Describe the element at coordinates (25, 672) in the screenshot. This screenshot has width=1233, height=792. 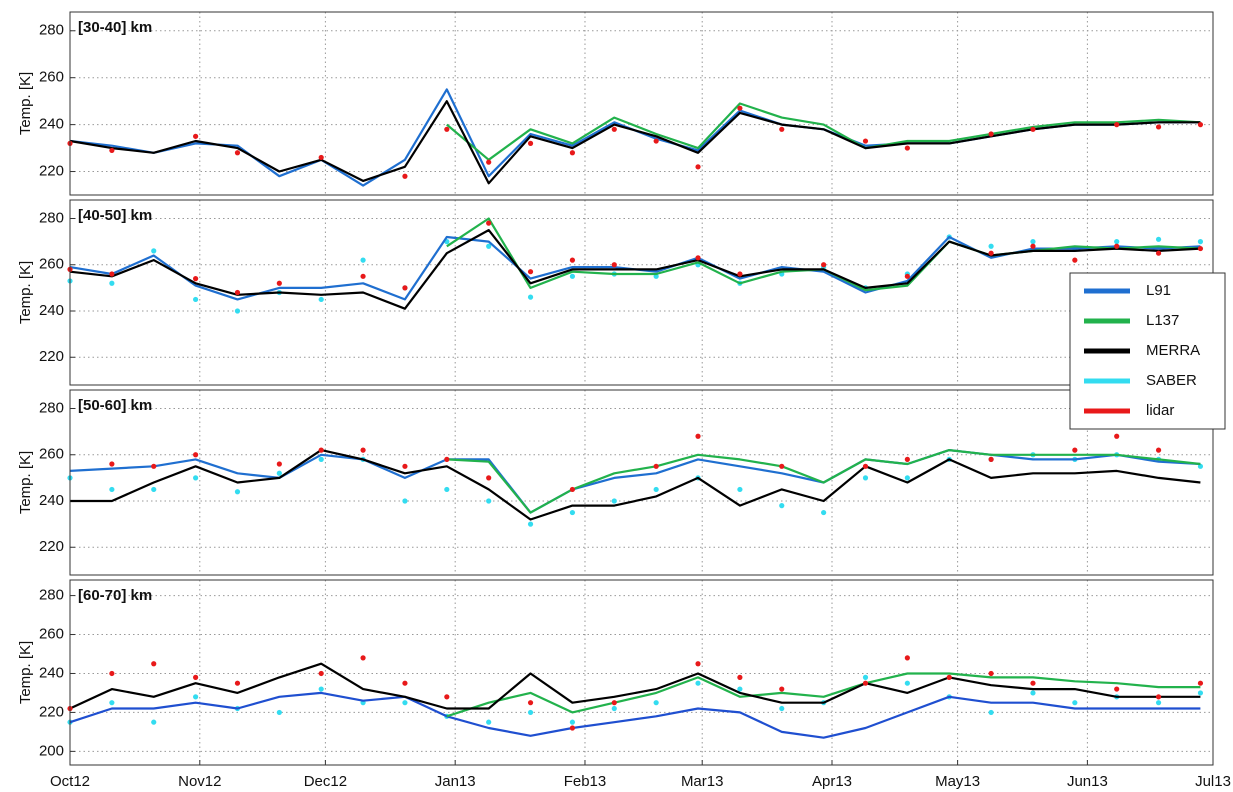
I see `y-axis-label: Temp. [K]` at that location.